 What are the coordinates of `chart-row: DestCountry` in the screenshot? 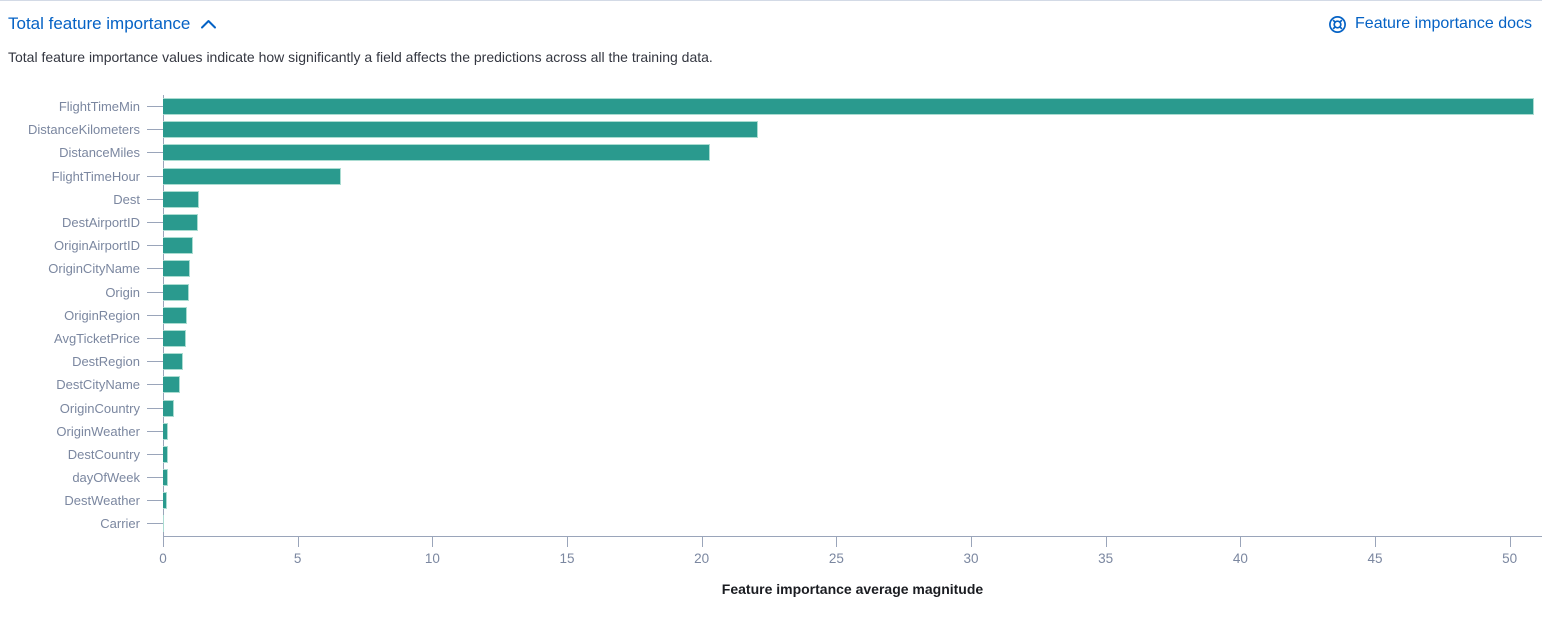 It's located at (771, 454).